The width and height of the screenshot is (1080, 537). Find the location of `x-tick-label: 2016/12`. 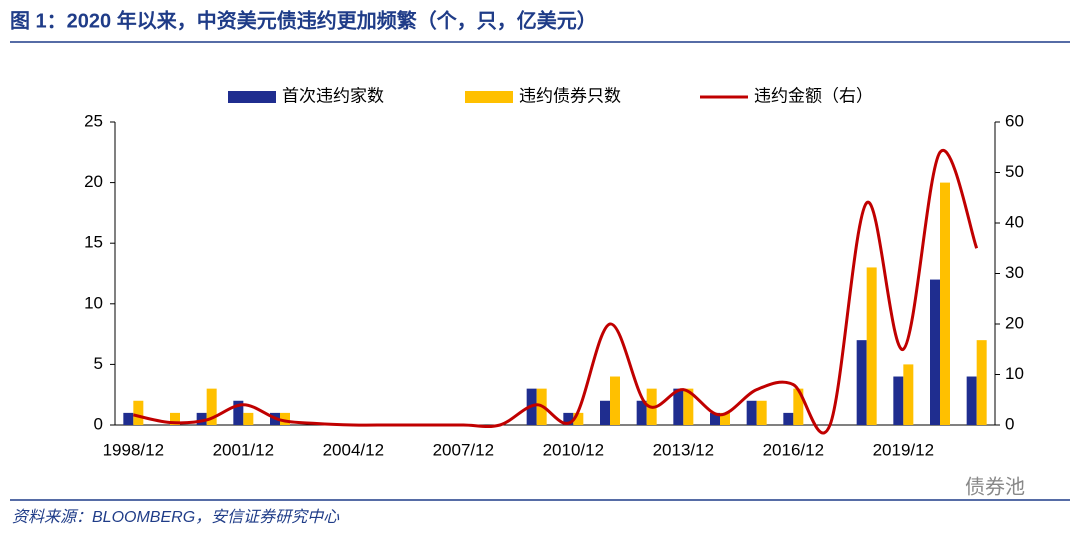

x-tick-label: 2016/12 is located at coordinates (793, 449).